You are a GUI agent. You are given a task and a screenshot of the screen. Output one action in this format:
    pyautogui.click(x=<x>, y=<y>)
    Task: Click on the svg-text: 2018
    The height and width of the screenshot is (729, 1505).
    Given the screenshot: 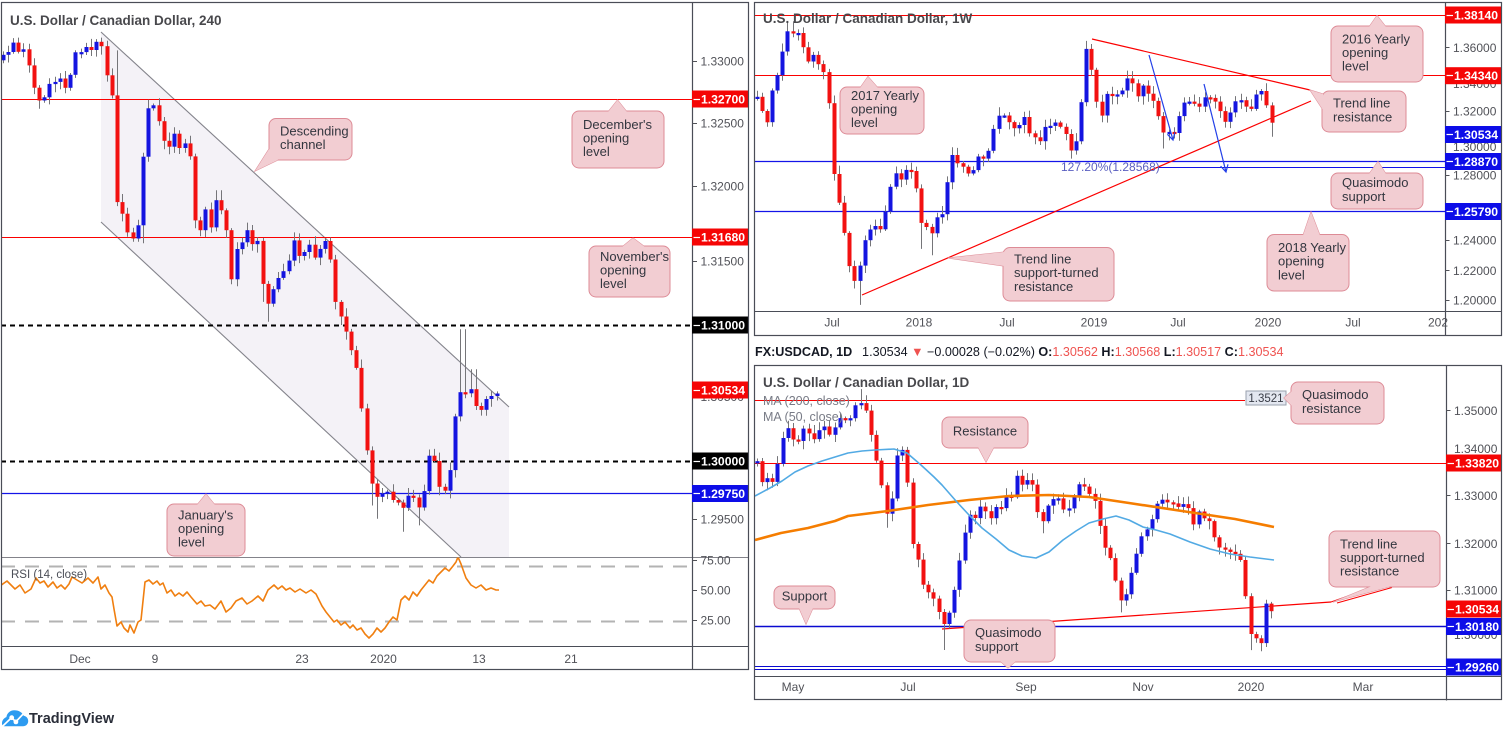 What is the action you would take?
    pyautogui.click(x=919, y=323)
    